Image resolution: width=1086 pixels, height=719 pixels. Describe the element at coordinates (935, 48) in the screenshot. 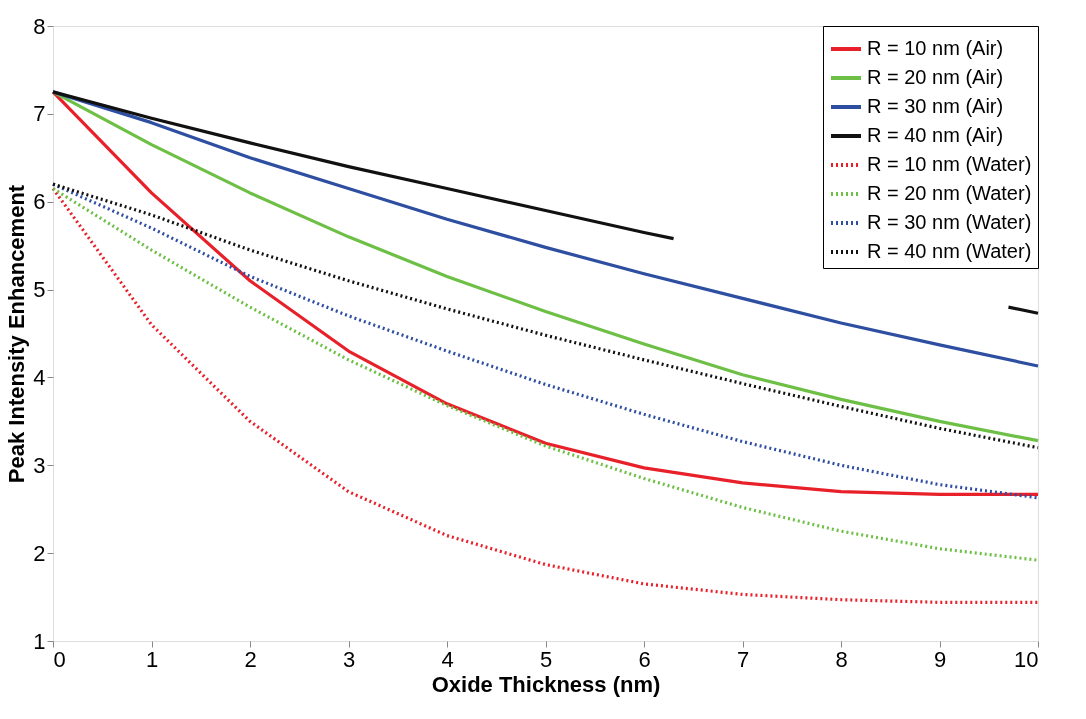

I see `legend-label: R = 10 nm (Air)` at that location.